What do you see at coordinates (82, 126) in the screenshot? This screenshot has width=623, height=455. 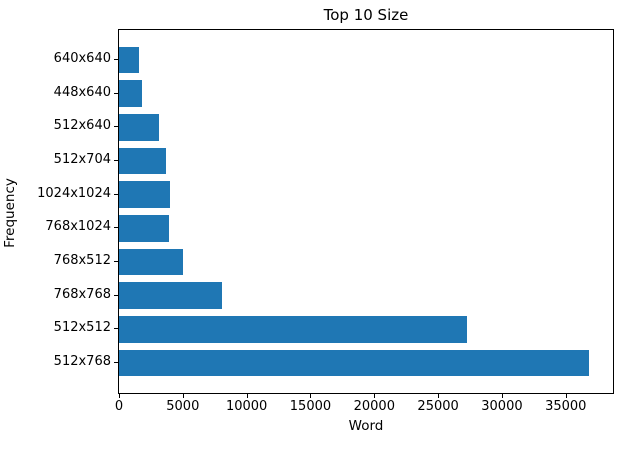 I see `y-tick-label: 512x640` at bounding box center [82, 126].